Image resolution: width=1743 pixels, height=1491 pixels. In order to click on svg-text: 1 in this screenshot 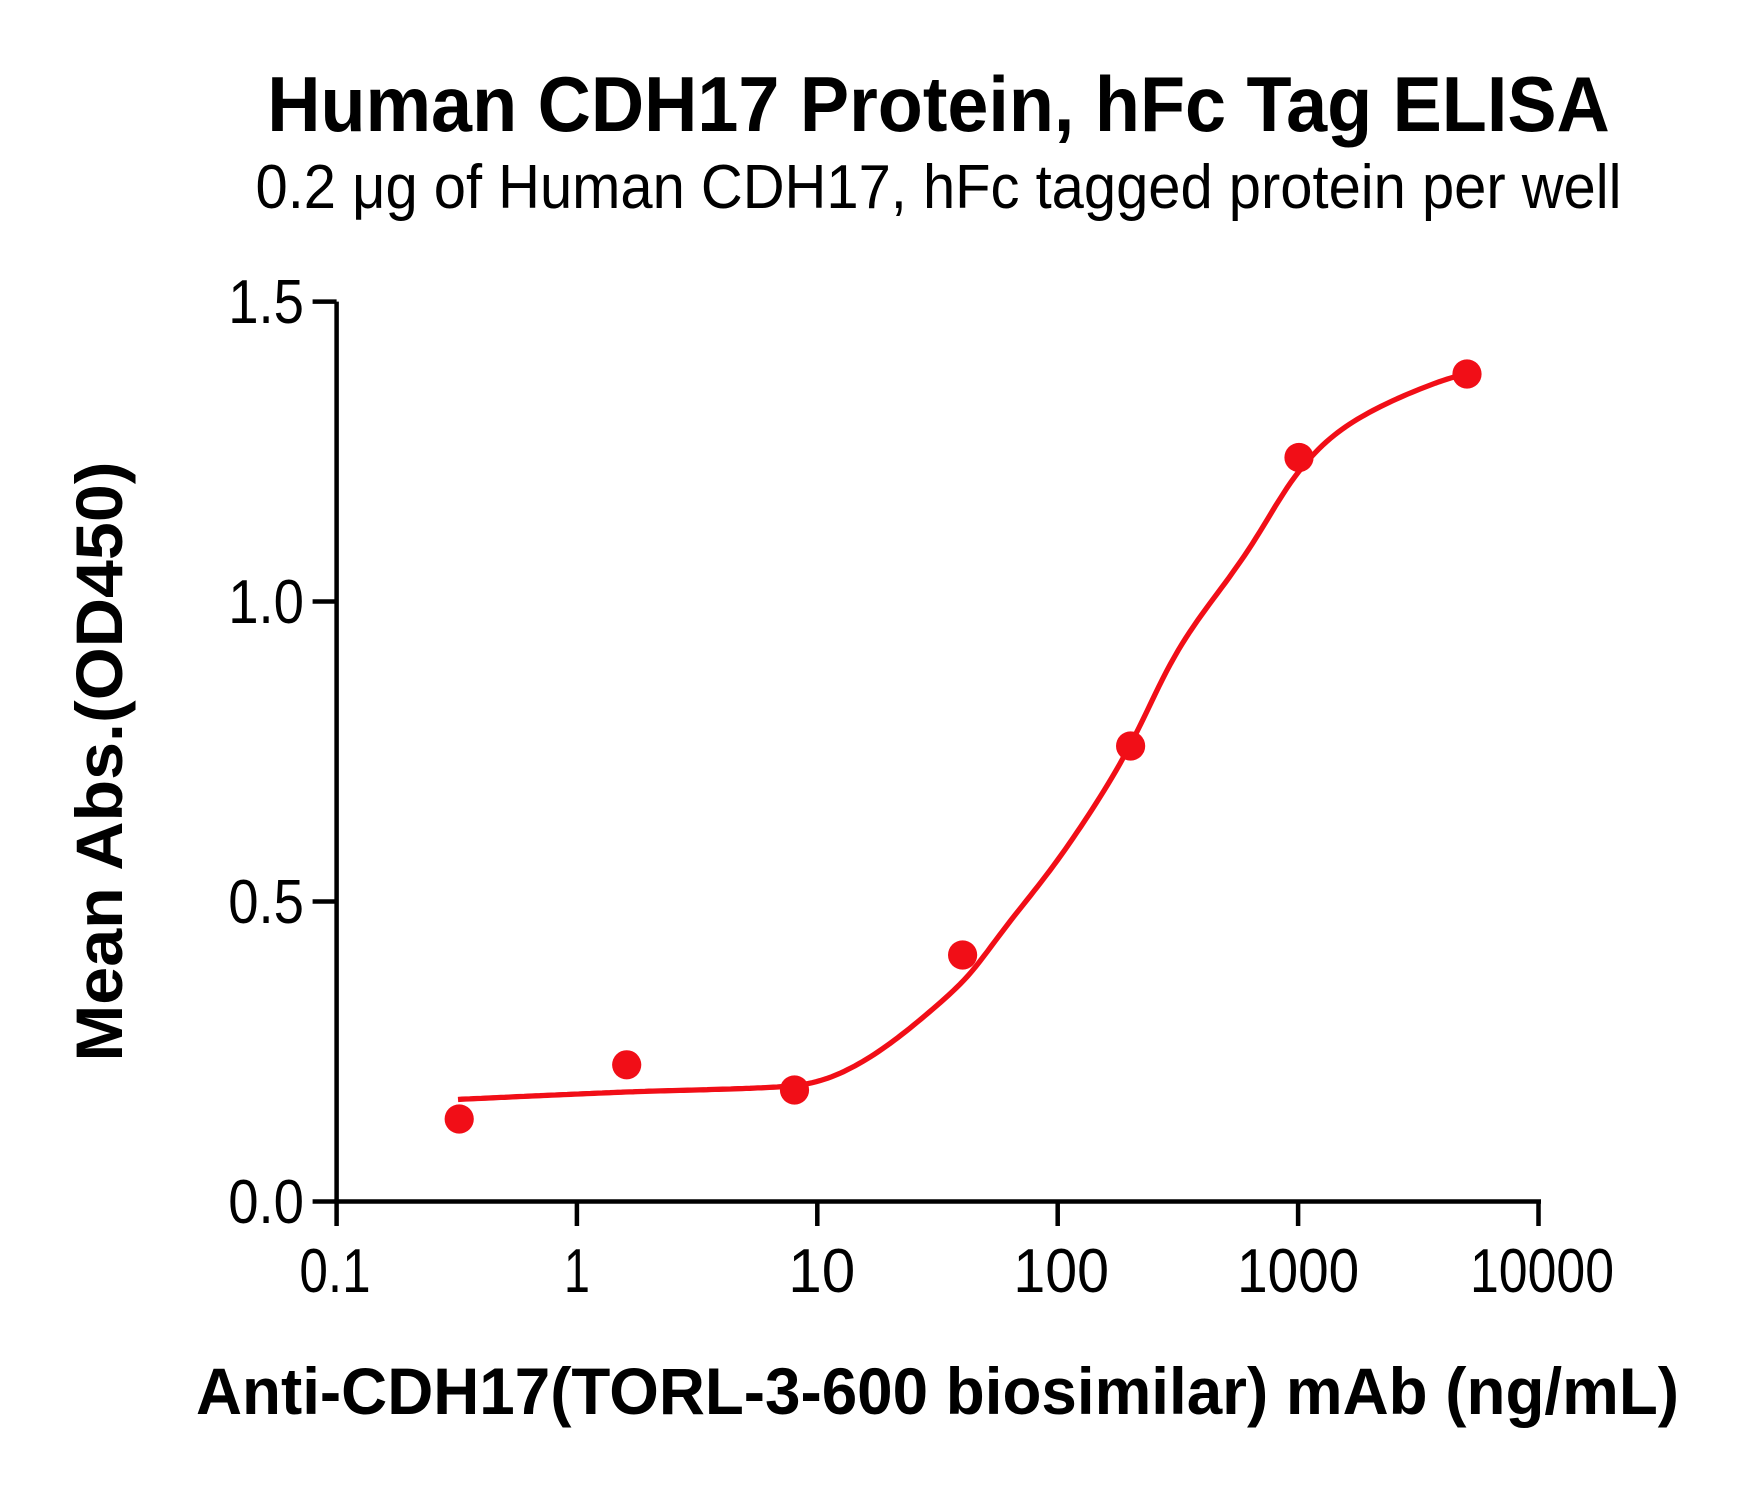, I will do `click(577, 1271)`.